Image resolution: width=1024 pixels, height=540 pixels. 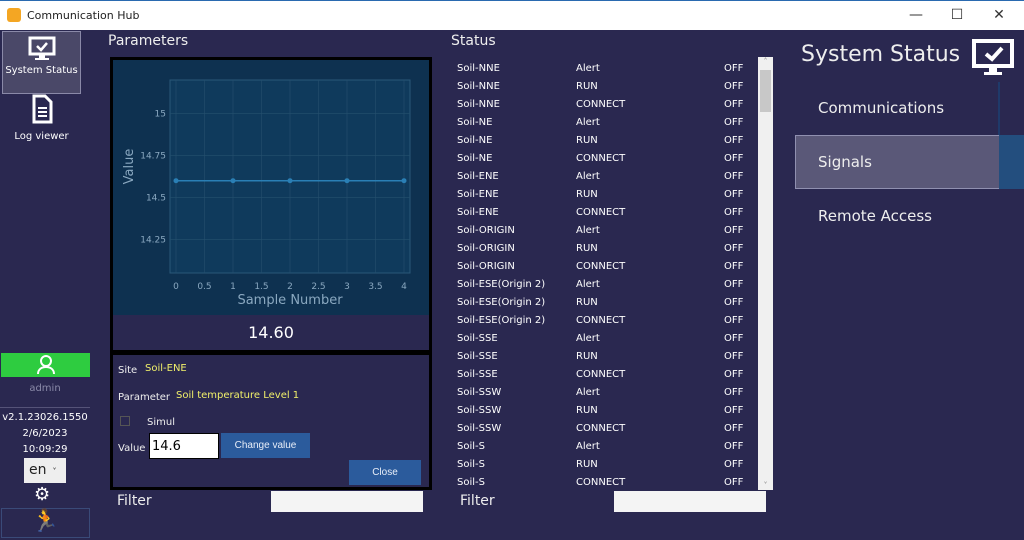 I want to click on parameters-filter-label: Filter, so click(x=134, y=501).